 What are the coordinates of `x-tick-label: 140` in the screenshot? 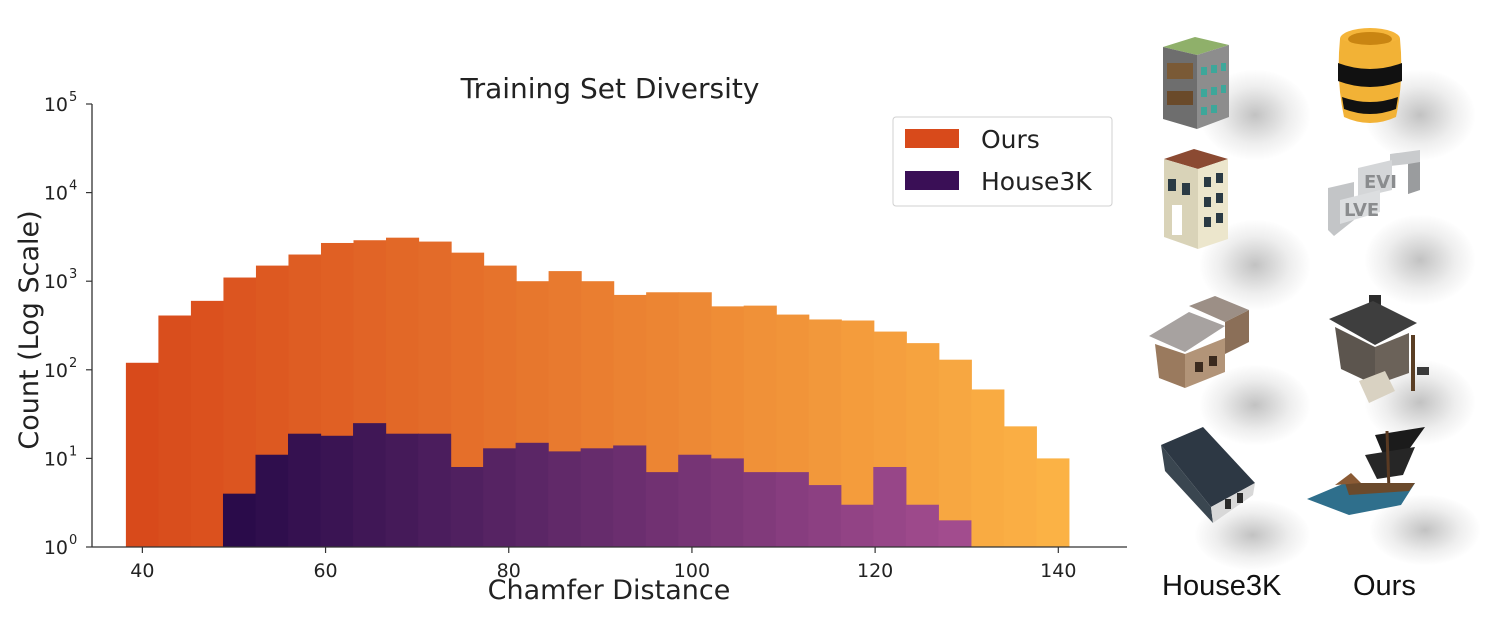 It's located at (1058, 571).